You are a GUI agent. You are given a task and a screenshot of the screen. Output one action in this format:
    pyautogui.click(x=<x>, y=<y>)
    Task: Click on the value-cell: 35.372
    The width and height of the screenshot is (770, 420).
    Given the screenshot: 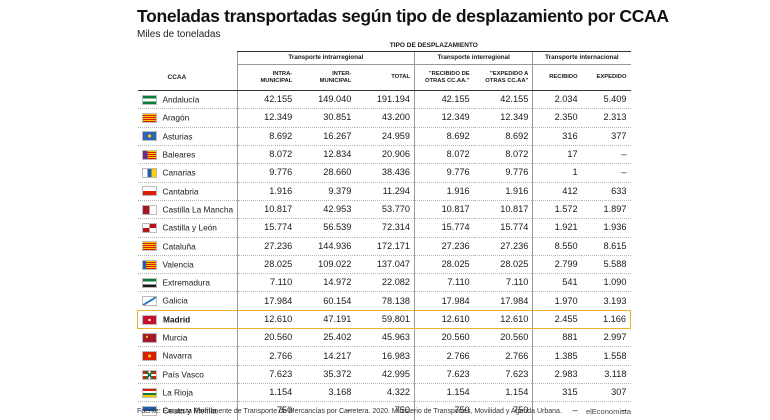 What is the action you would take?
    pyautogui.click(x=326, y=375)
    